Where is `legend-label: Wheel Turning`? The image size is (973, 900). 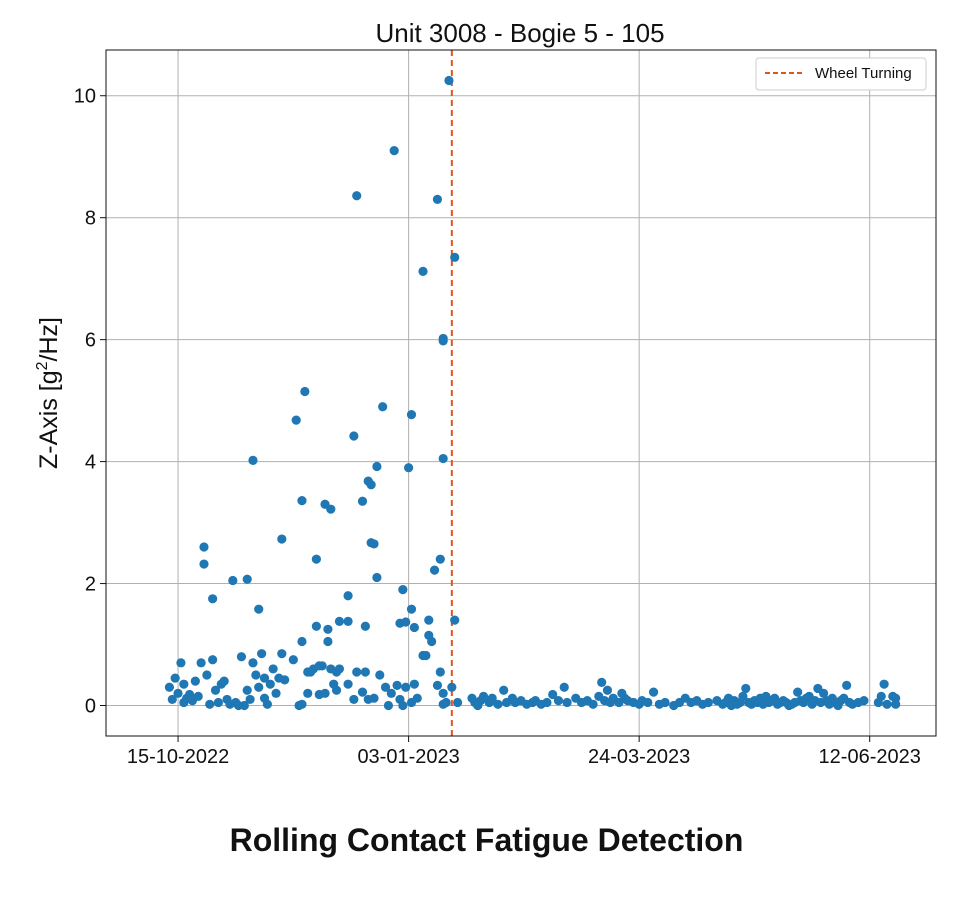
legend-label: Wheel Turning is located at coordinates (863, 73).